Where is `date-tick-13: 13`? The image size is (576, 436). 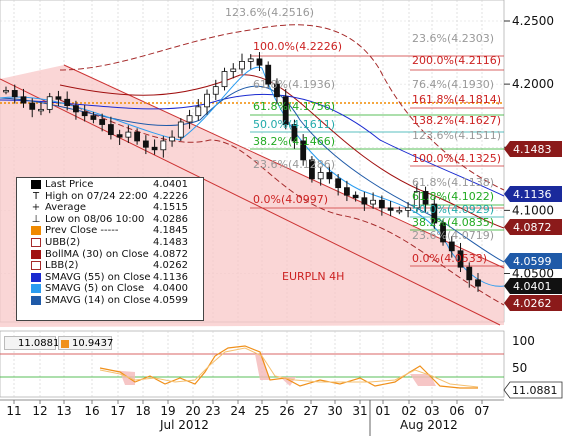 date-tick-13: 13 is located at coordinates (63, 411).